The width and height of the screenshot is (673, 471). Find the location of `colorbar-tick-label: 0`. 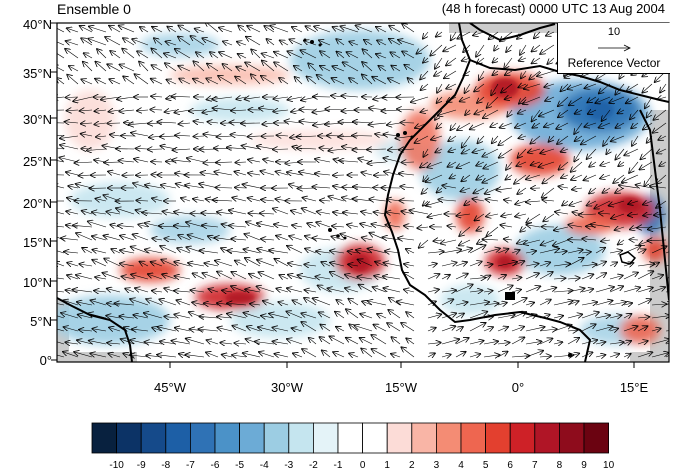

colorbar-tick-label: 0 is located at coordinates (362, 465).